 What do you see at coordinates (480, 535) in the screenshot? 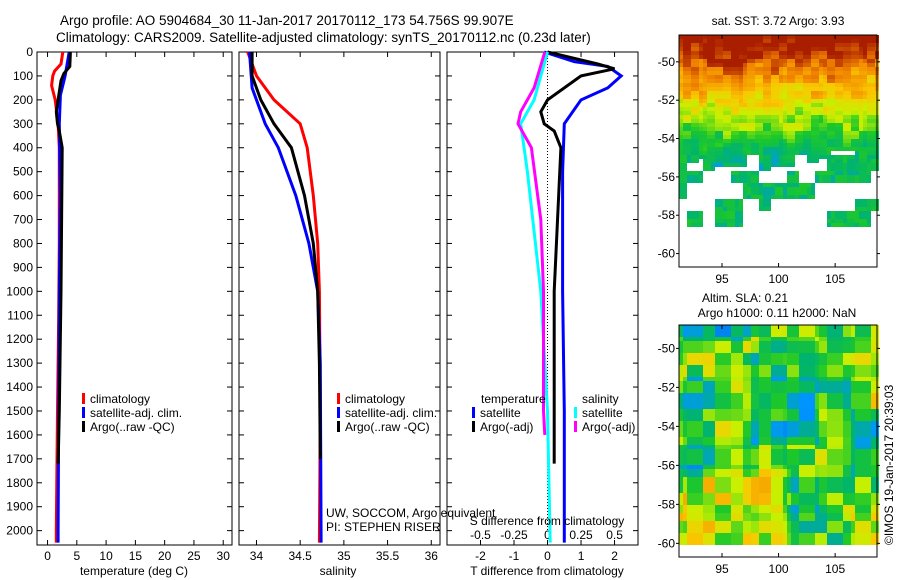
I see `x2-tick-label: -0.5` at bounding box center [480, 535].